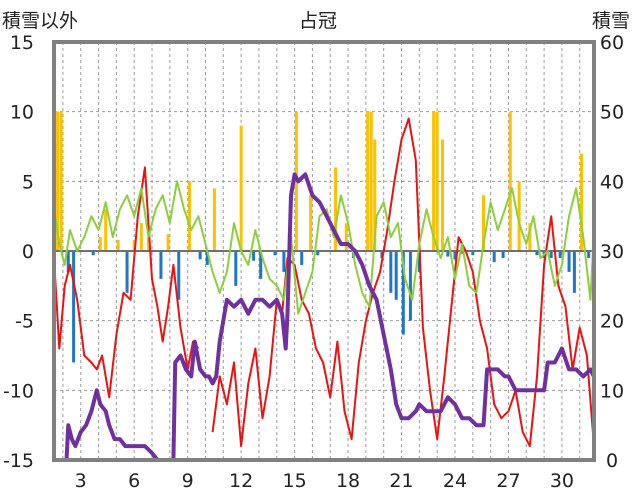 Image resolution: width=636 pixels, height=501 pixels. Describe the element at coordinates (24, 322) in the screenshot. I see `left-tick-label: -5` at that location.